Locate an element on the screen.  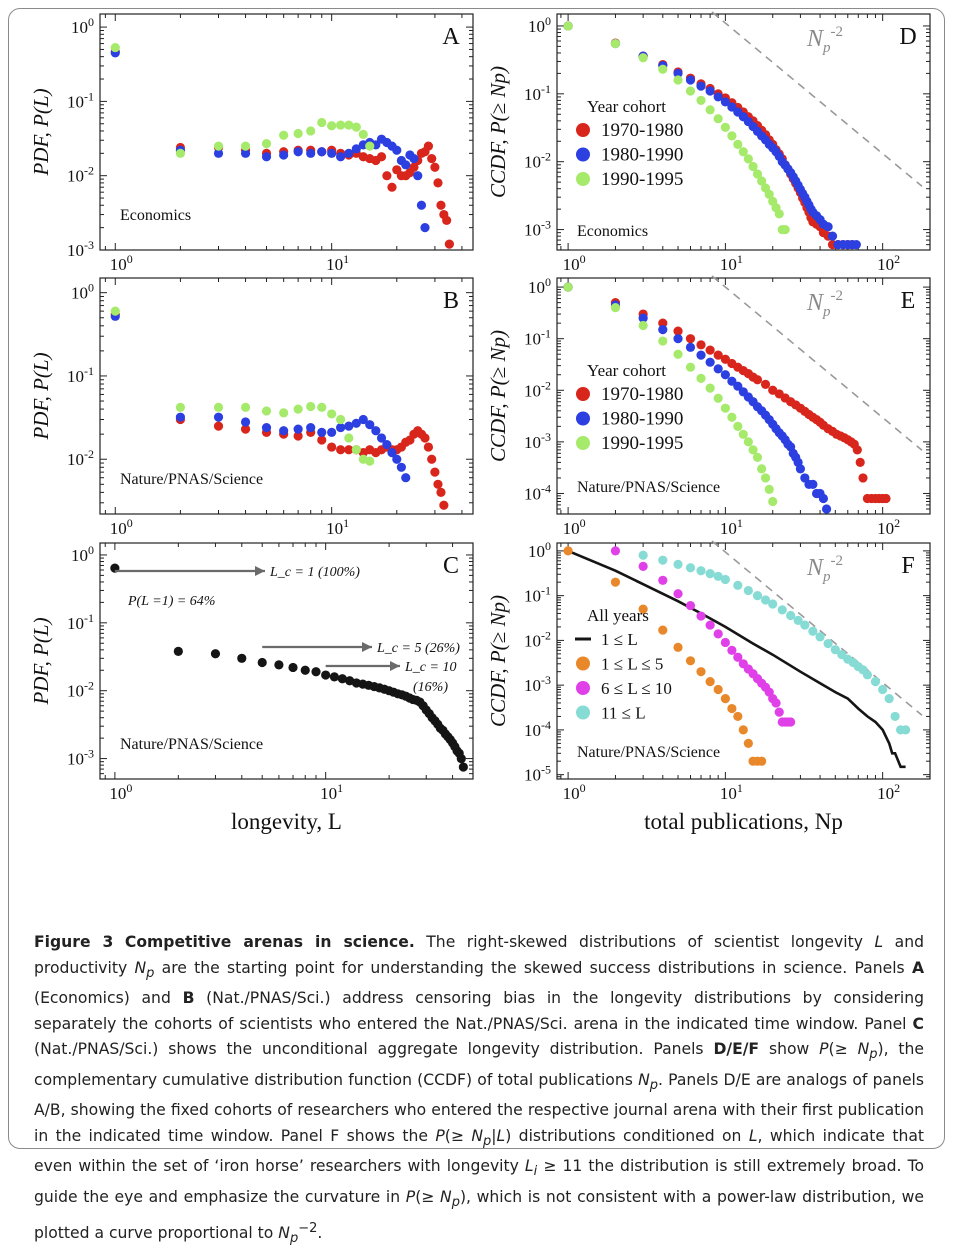
powerlaw-label: Np-2 is located at coordinates (824, 40).